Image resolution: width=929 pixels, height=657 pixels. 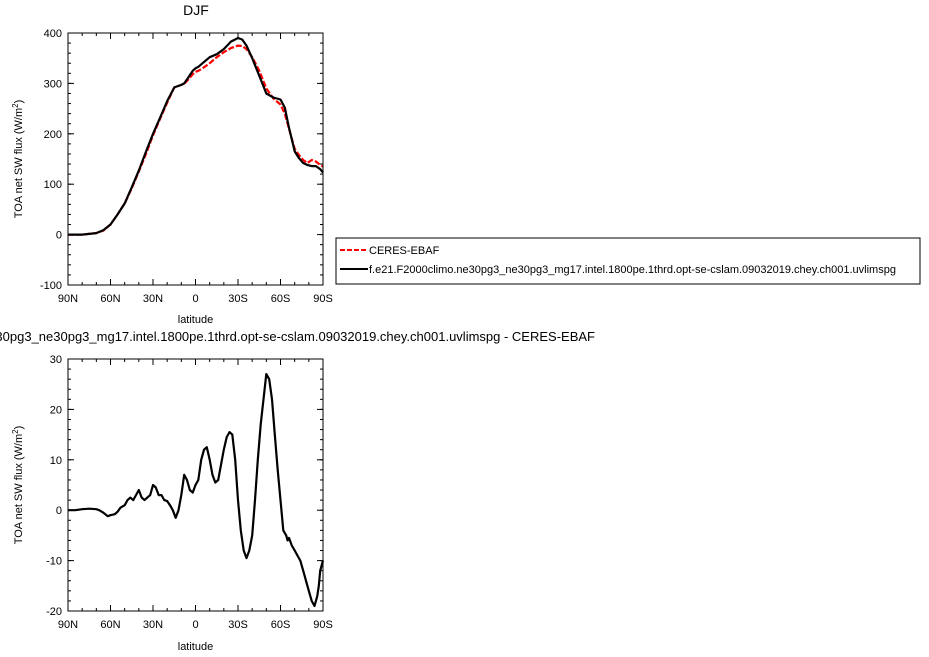 I want to click on y-tick-label: 30, so click(x=56, y=360).